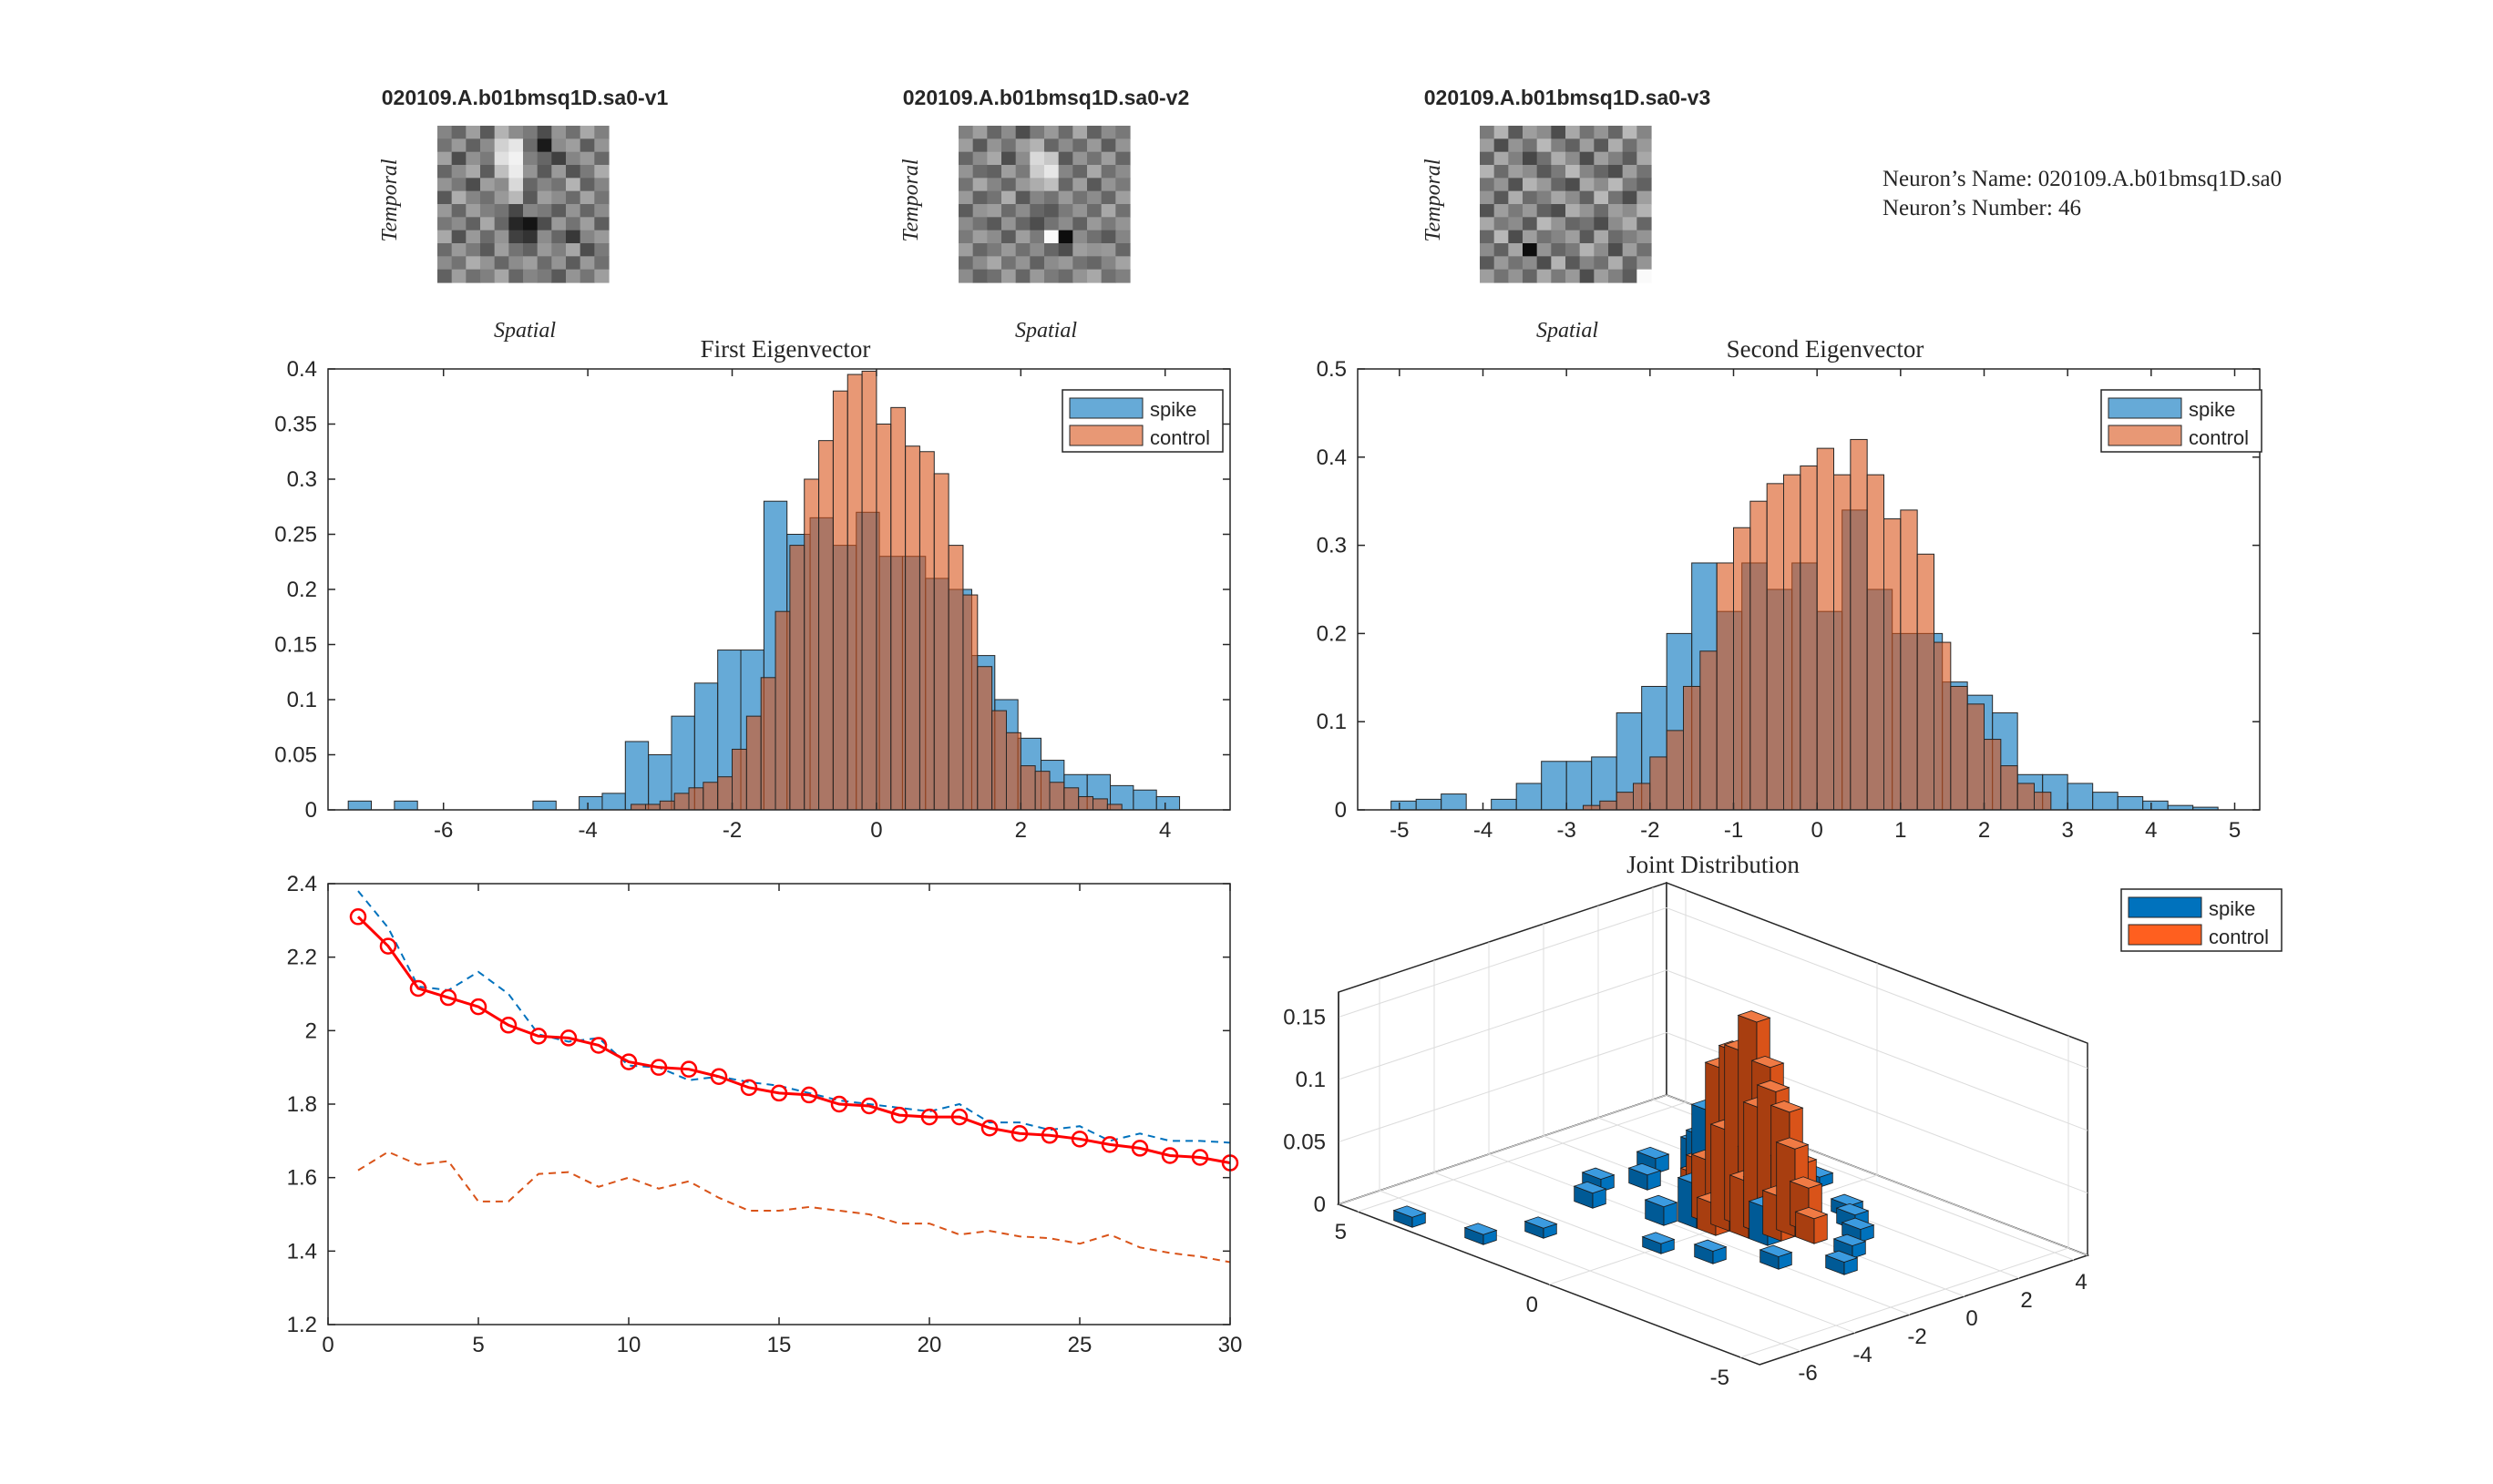  Describe the element at coordinates (1165, 830) in the screenshot. I see `first-eigenvector-x-tick-label: 4` at that location.